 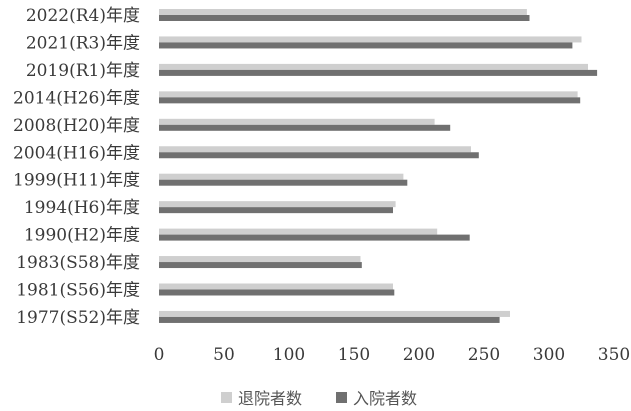 I want to click on x-axis-tick-labels: 0 50 100 150 200 250 300 350, so click(x=392, y=355).